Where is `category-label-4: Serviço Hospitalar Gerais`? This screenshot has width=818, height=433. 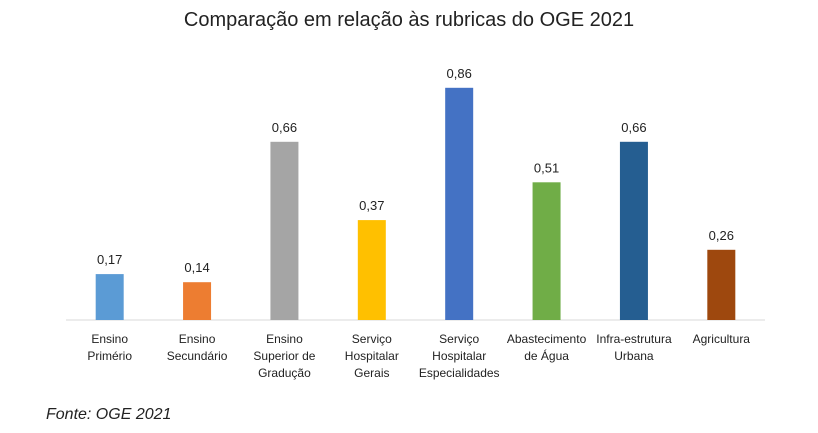
category-label-4: Serviço Hospitalar Gerais is located at coordinates (372, 356).